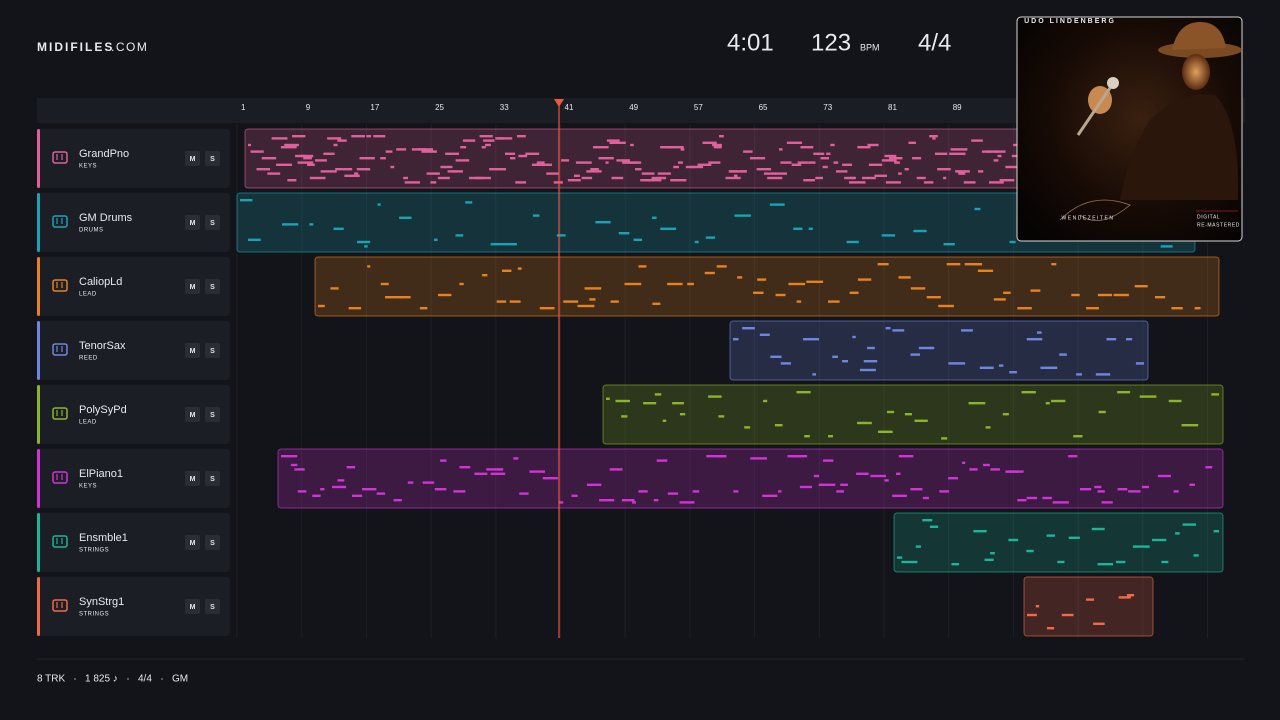  Describe the element at coordinates (180, 679) in the screenshot. I see `footer-stat: GM` at that location.